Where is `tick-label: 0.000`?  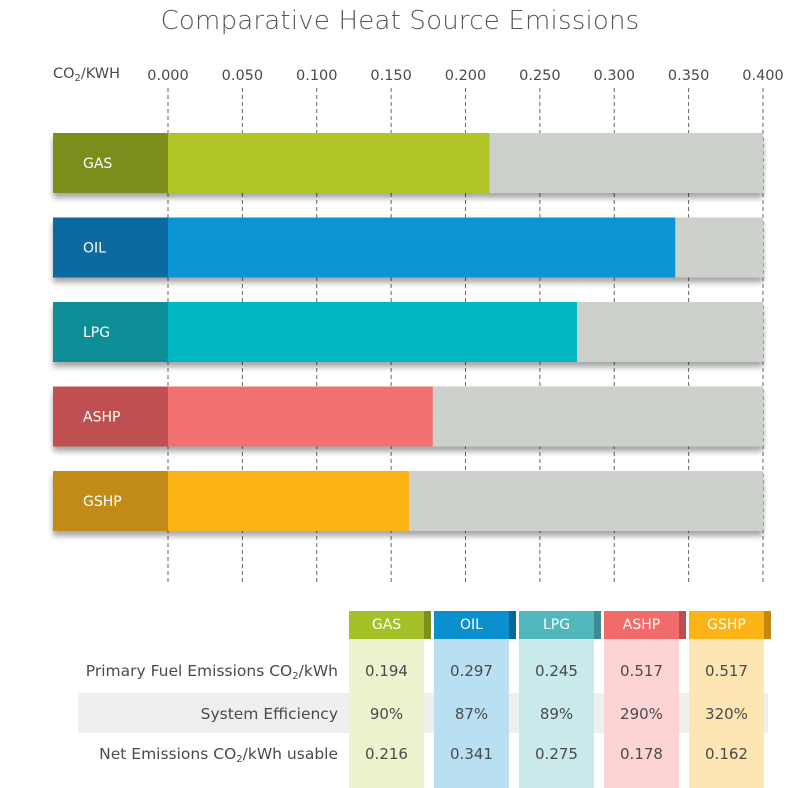
tick-label: 0.000 is located at coordinates (168, 76).